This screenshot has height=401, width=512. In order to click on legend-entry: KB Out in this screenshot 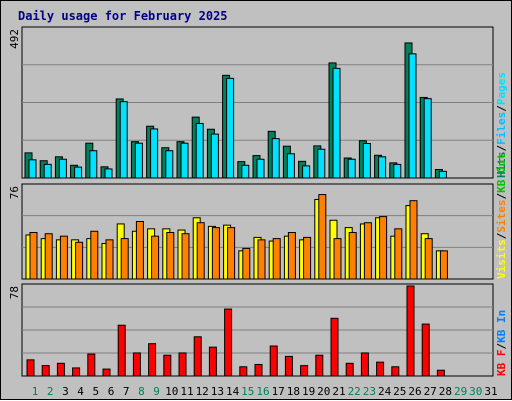, I will do `click(501, 173)`.